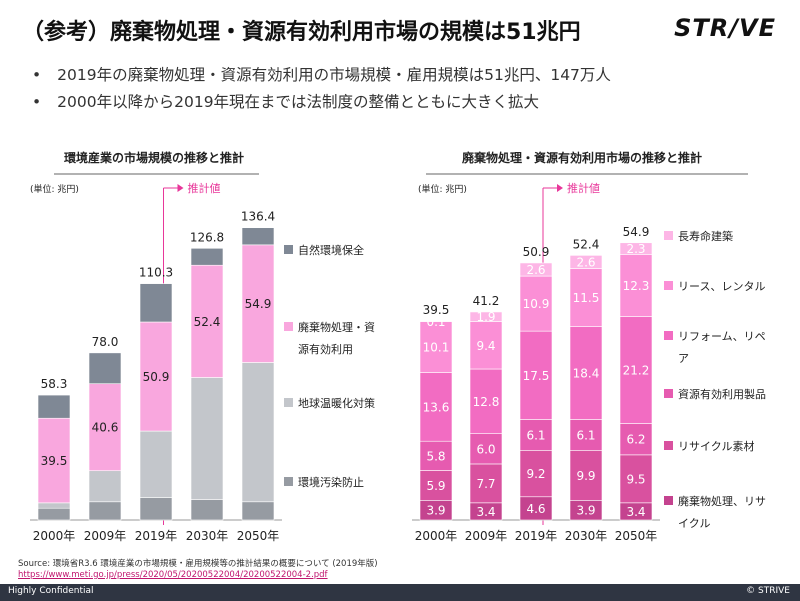 The height and width of the screenshot is (601, 800). I want to click on legend-label: ア, so click(683, 358).